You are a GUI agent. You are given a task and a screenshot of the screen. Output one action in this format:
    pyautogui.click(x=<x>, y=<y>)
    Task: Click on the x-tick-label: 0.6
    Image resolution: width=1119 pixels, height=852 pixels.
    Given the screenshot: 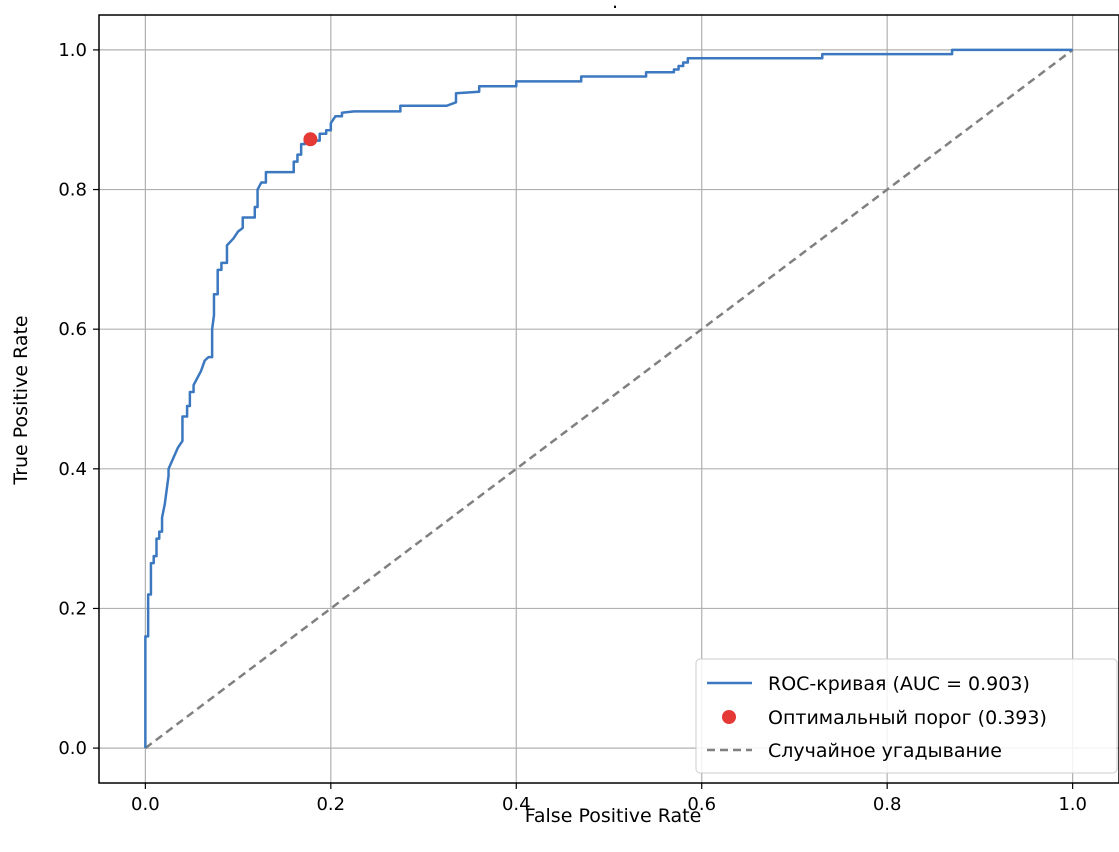 What is the action you would take?
    pyautogui.click(x=701, y=804)
    